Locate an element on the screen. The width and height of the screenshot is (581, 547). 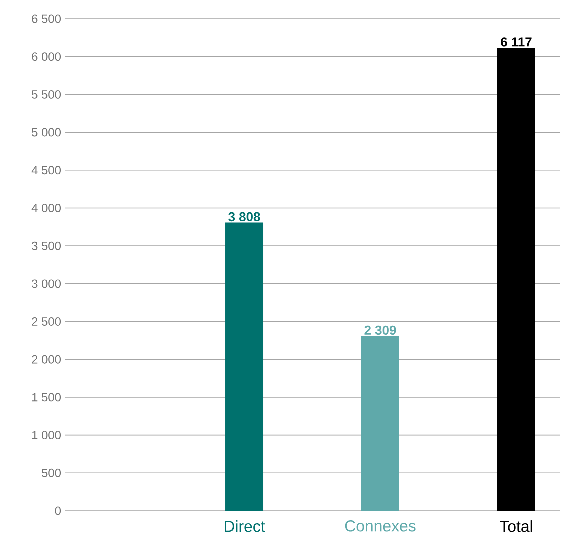
data-label: 2 309 is located at coordinates (380, 331).